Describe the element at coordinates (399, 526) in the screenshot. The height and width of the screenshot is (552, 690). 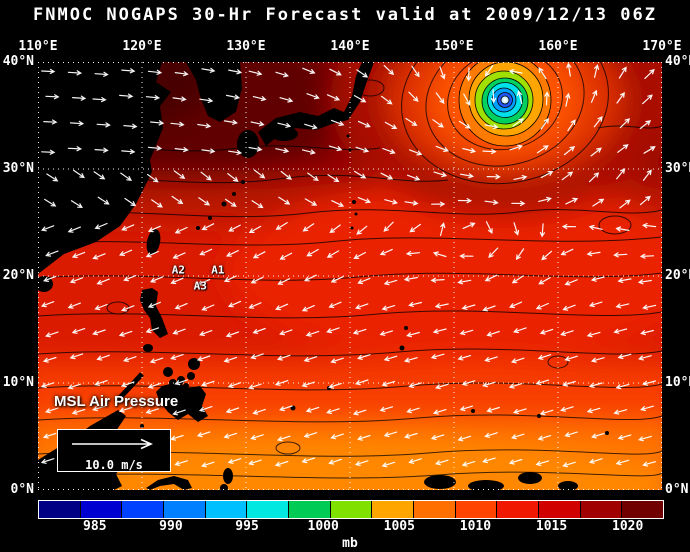
I see `colorbar-tick-label: 1005` at that location.